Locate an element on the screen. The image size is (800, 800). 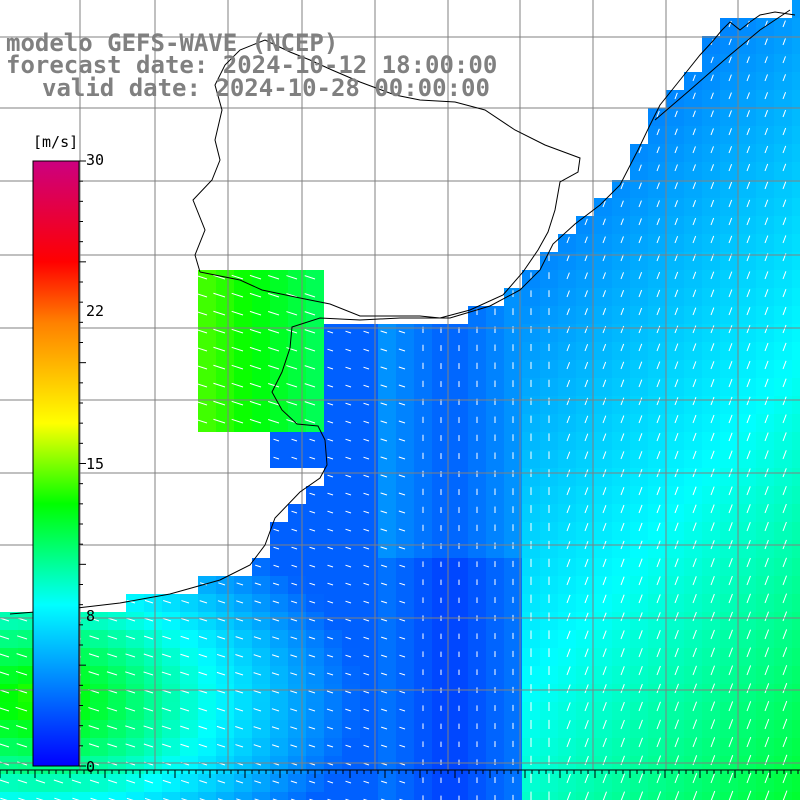
colorbar-tick-0: 0 is located at coordinates (90, 767).